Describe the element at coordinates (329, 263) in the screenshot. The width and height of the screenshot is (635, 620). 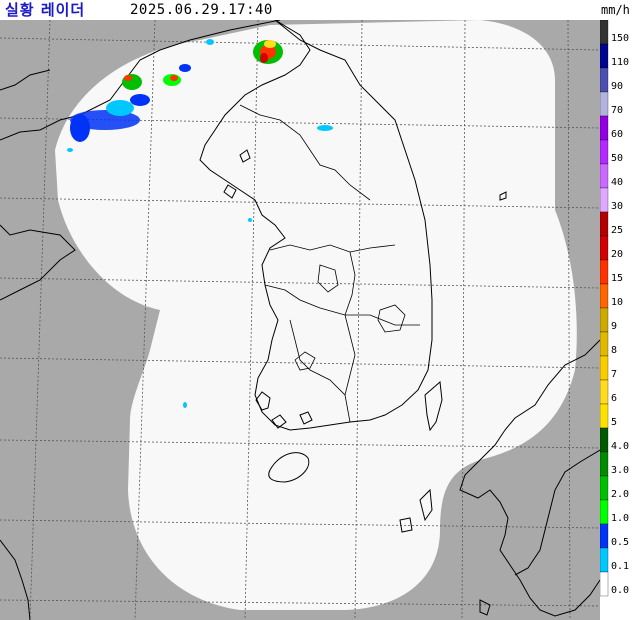
I see `province-boundaries` at that location.